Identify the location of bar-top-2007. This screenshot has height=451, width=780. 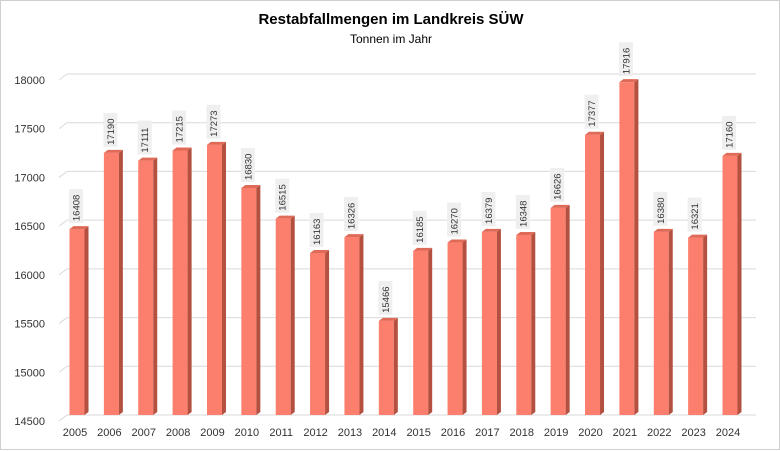
(148, 159).